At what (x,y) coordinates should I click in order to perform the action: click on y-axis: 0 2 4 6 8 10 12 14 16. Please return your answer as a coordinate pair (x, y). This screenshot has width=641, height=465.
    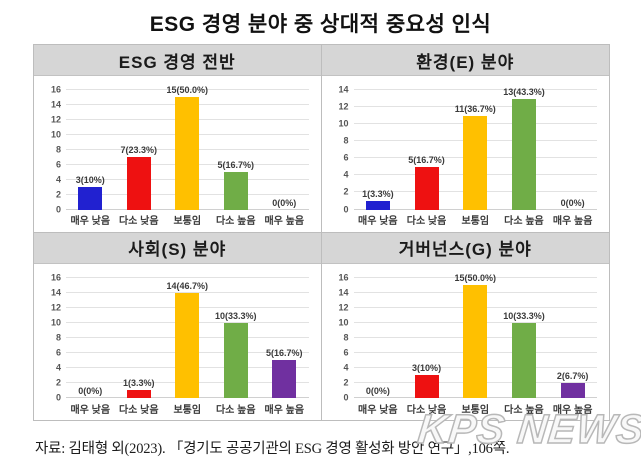
    Looking at the image, I should click on (53, 338).